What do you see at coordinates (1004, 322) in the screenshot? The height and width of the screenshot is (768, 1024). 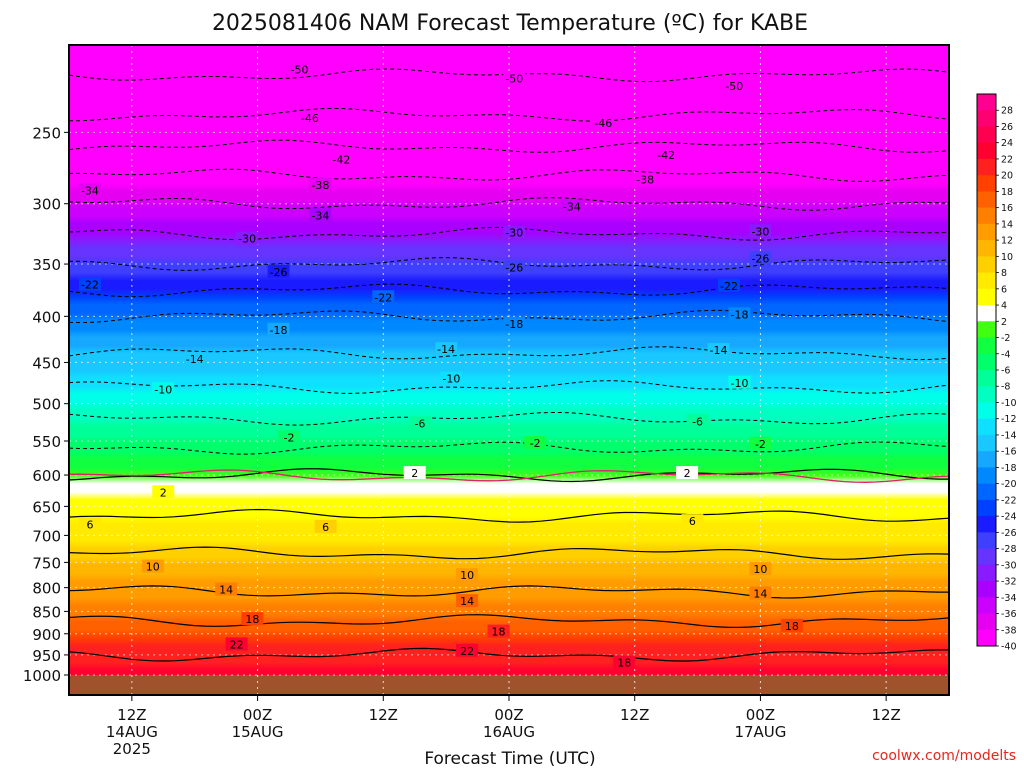 I see `colorbar-label: 2` at bounding box center [1004, 322].